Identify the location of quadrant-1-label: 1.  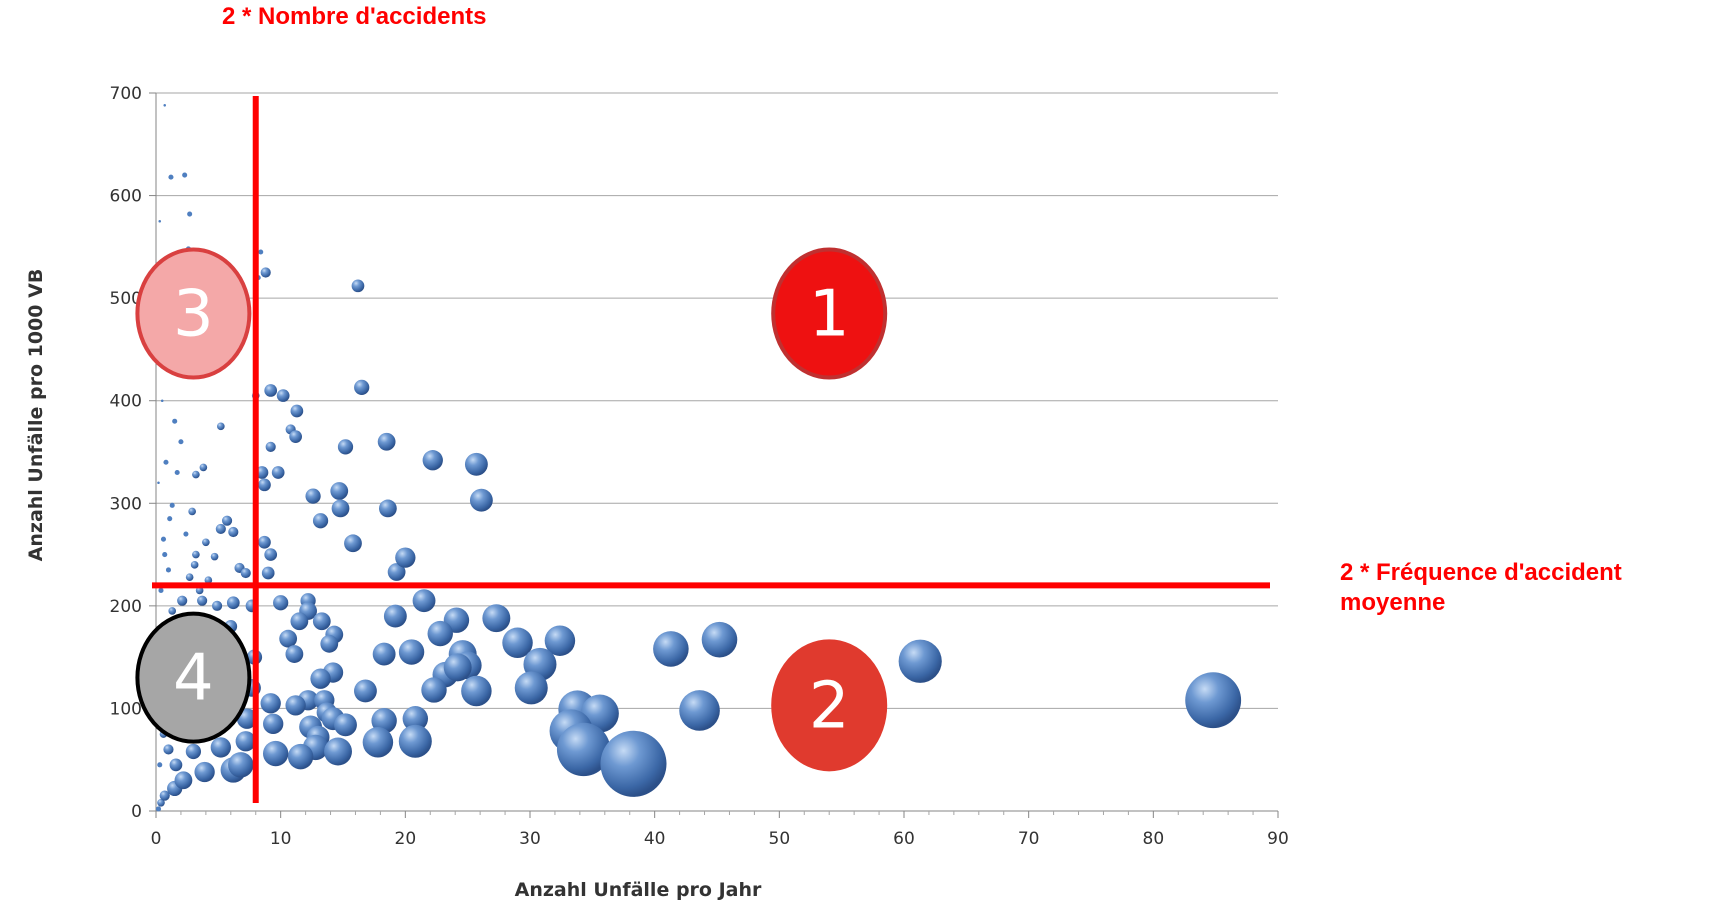
(829, 315).